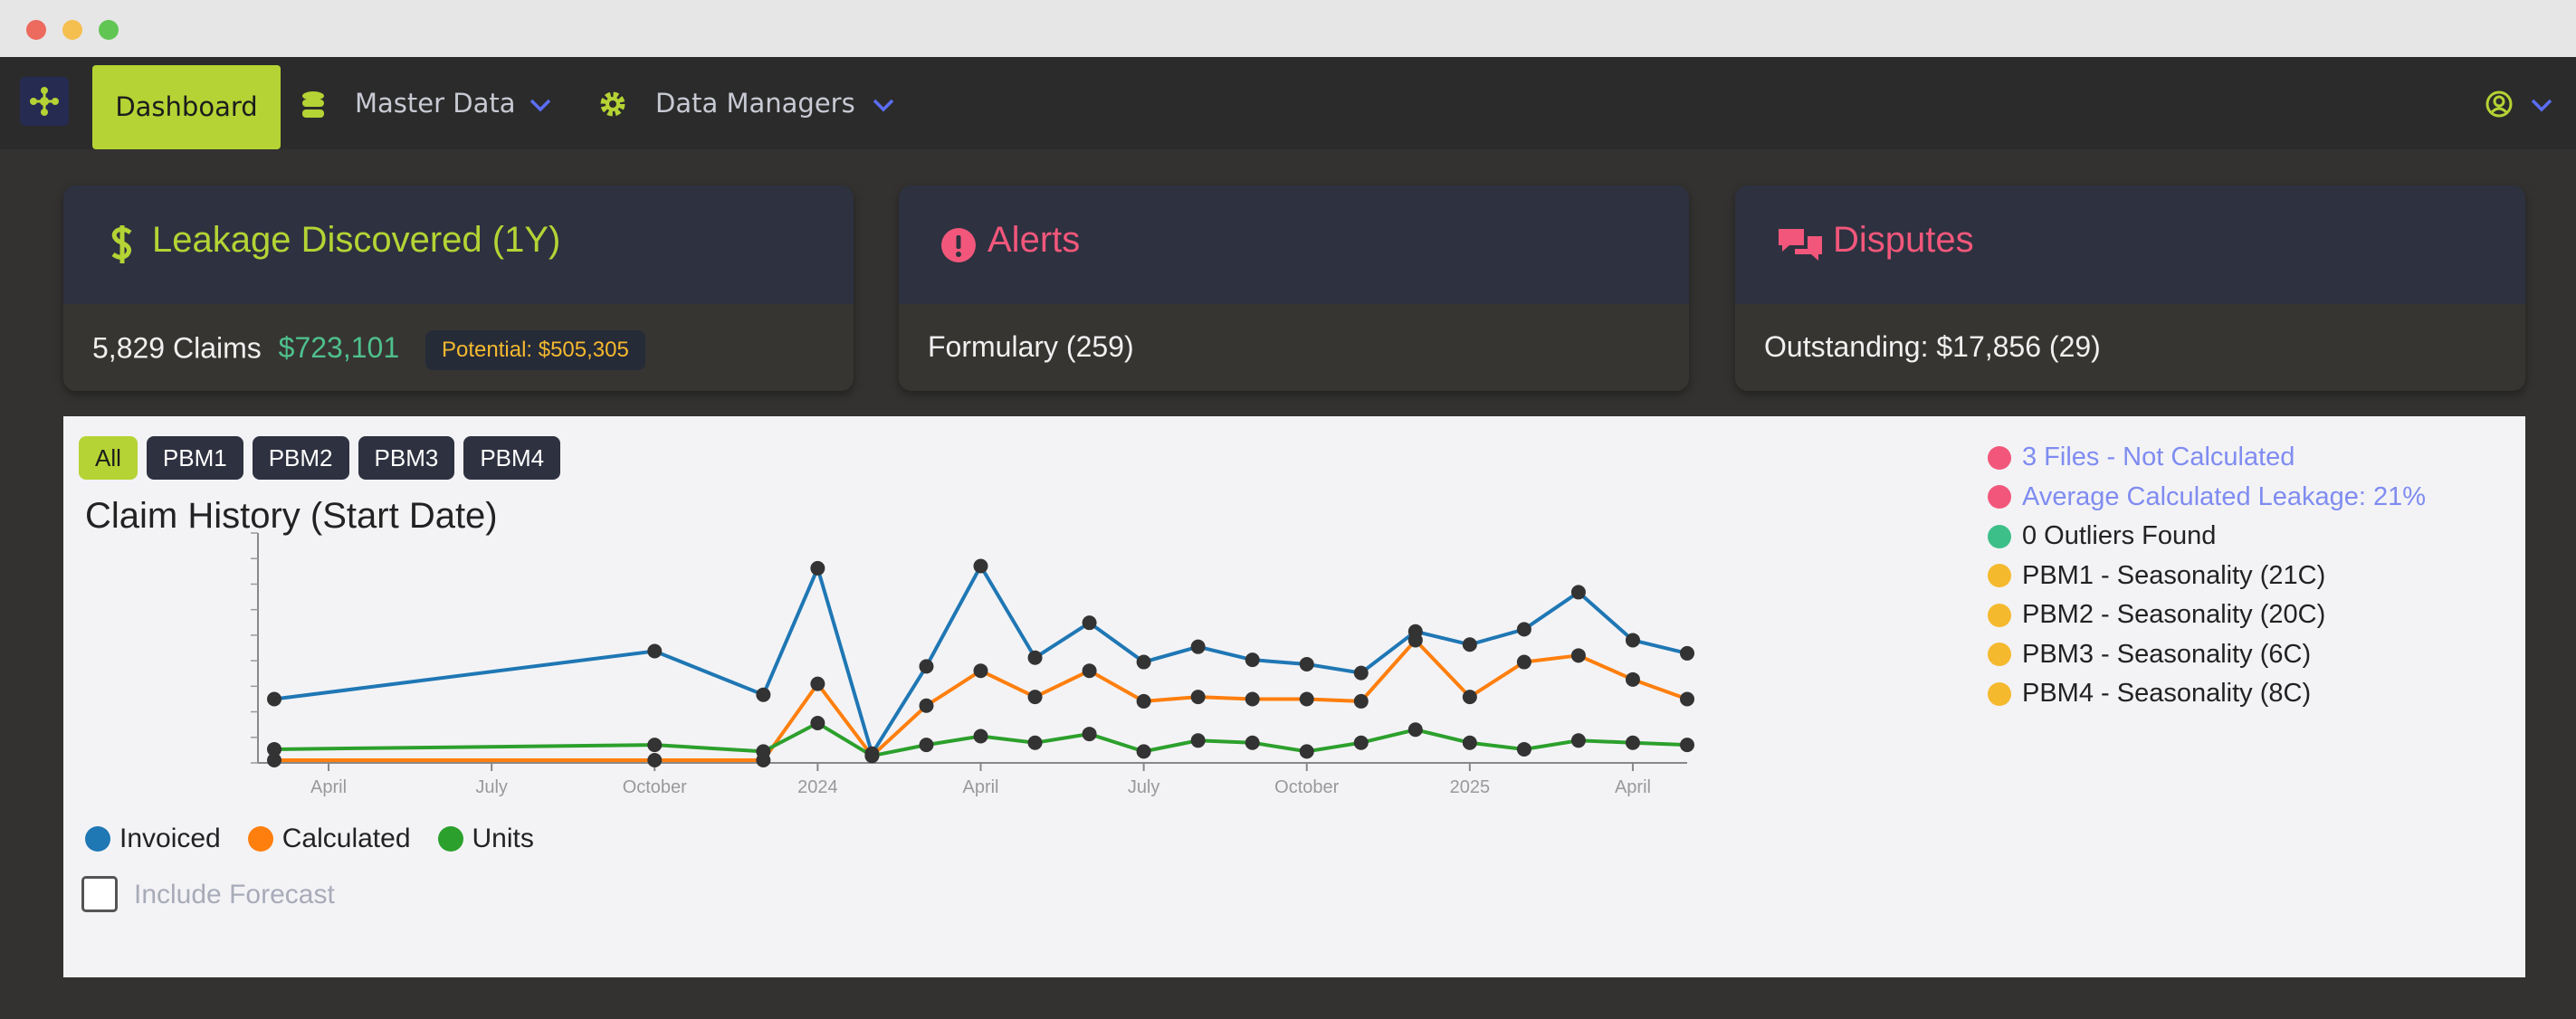 This screenshot has width=2576, height=1019. Describe the element at coordinates (406, 458) in the screenshot. I see `filter-button: PBM3` at that location.